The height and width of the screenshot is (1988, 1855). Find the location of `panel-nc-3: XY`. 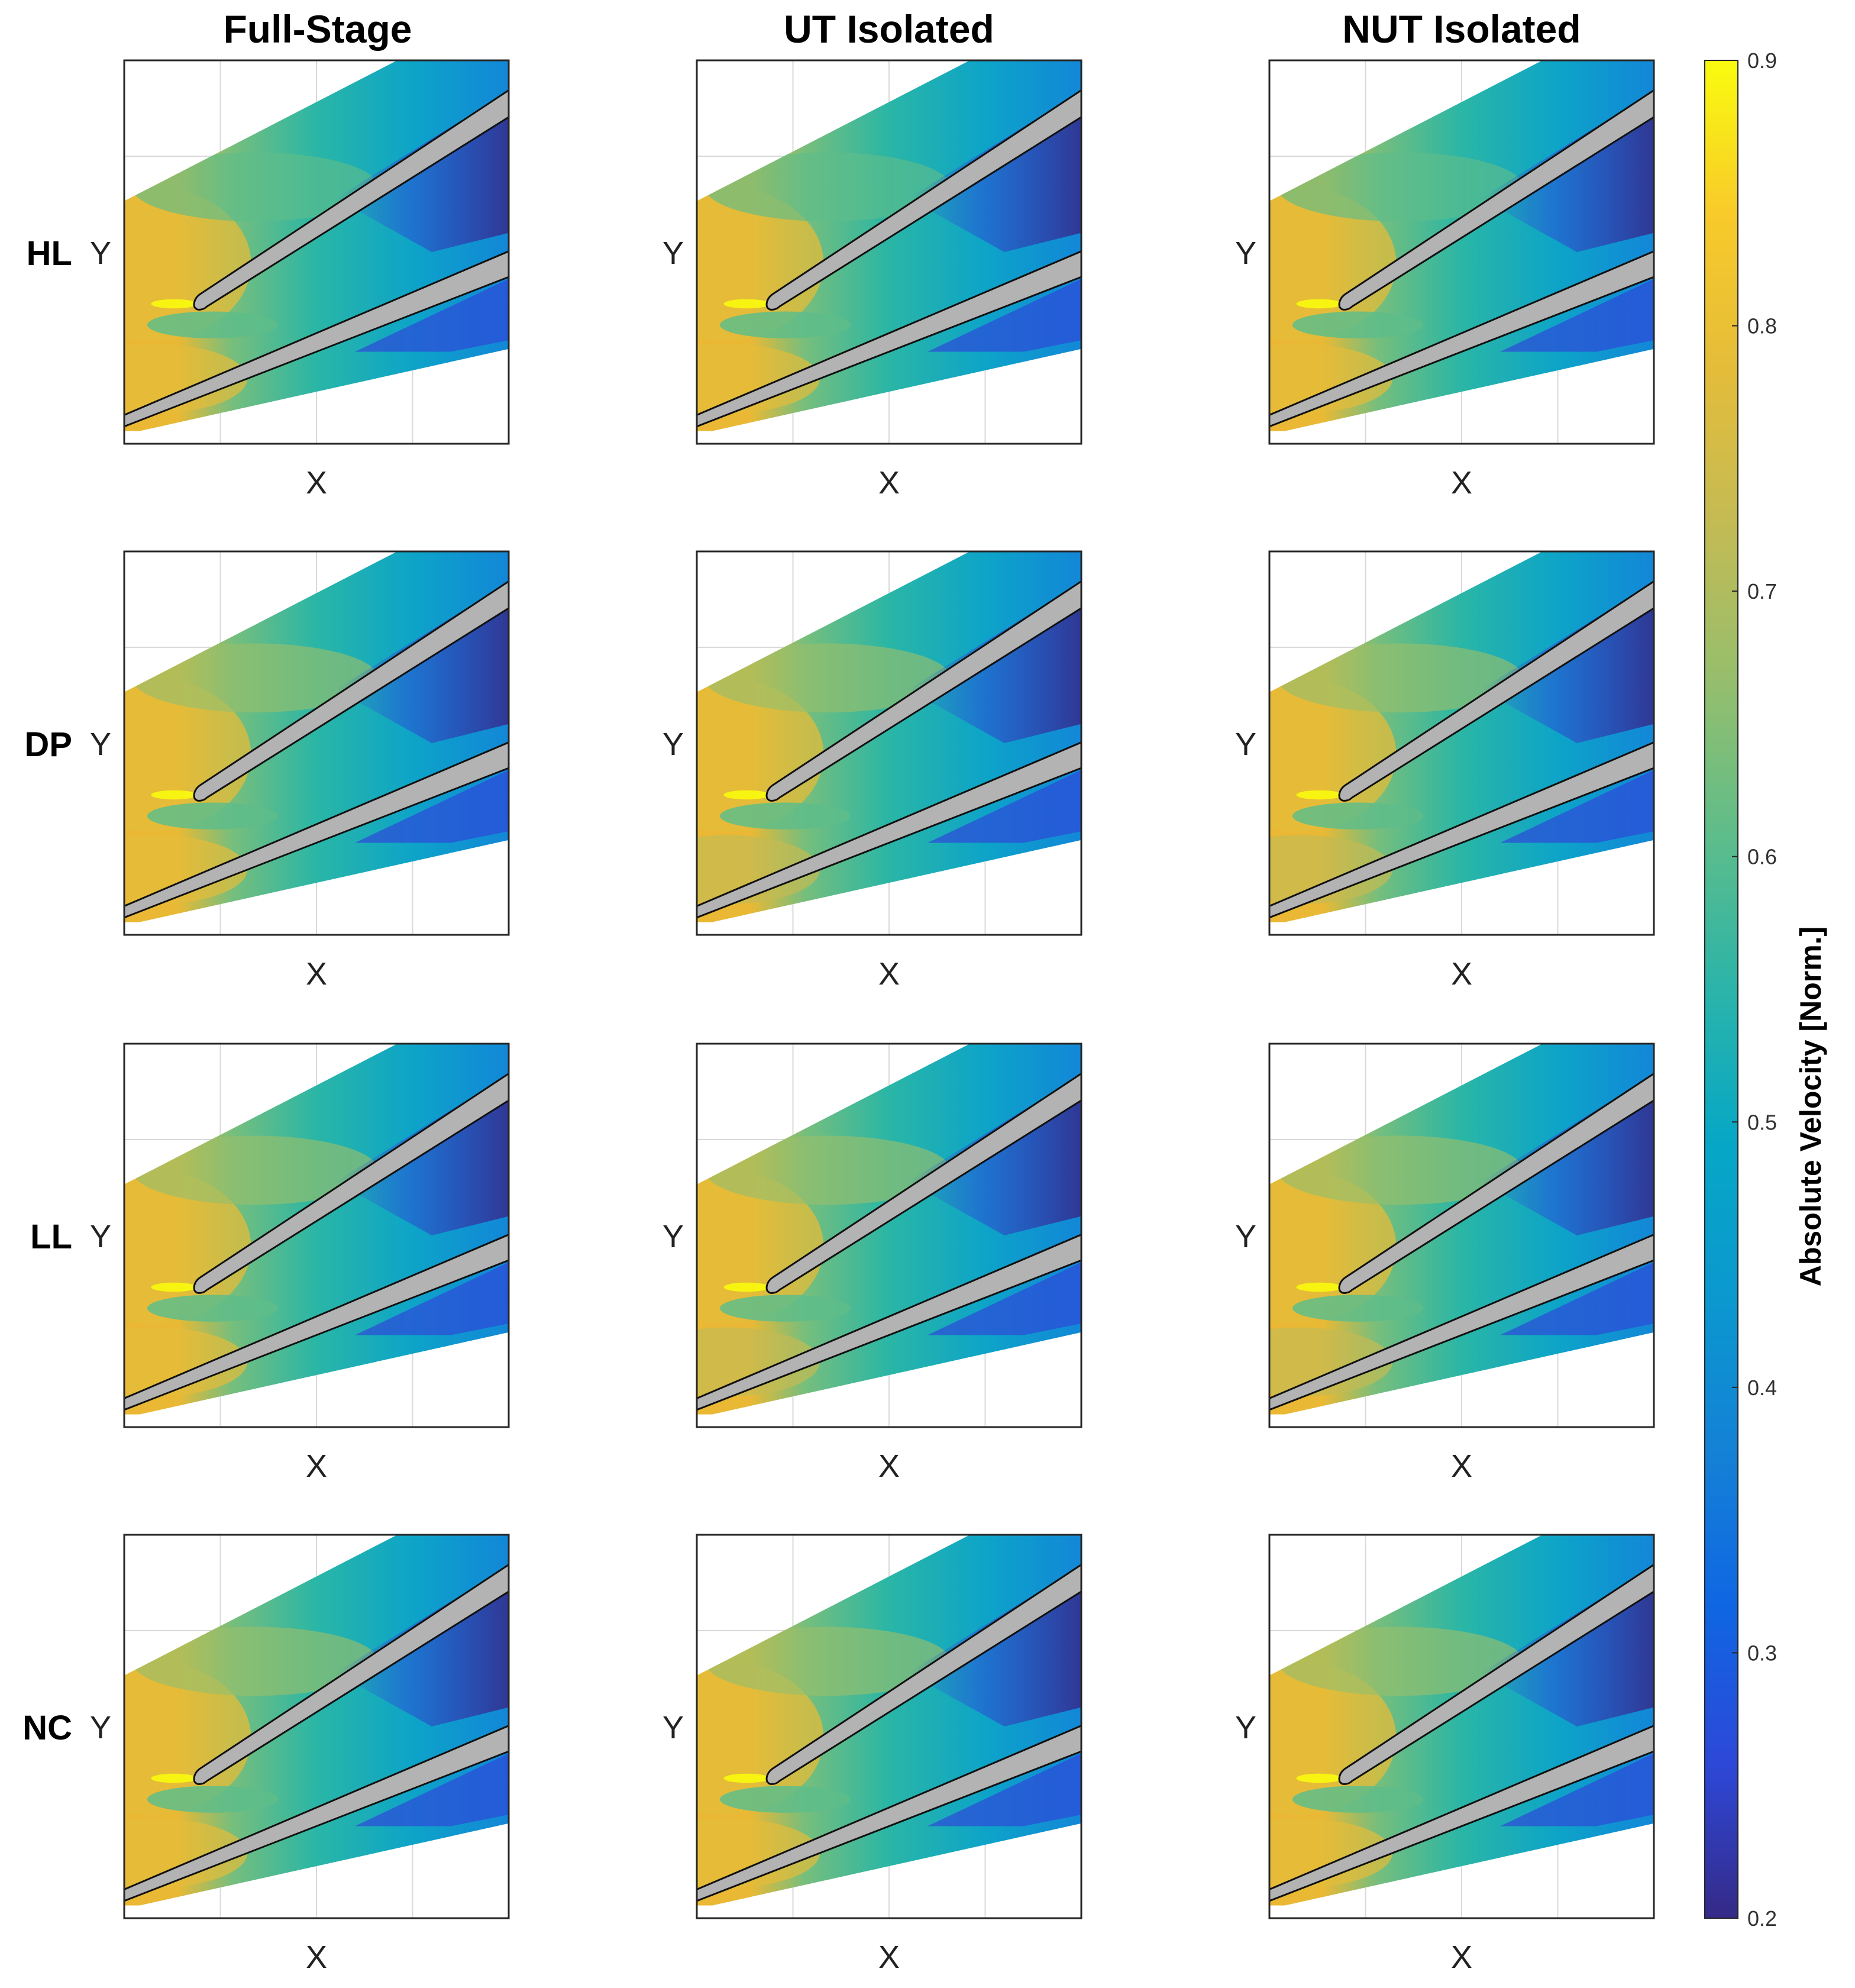

panel-nc-3: XY is located at coordinates (1445, 1754).